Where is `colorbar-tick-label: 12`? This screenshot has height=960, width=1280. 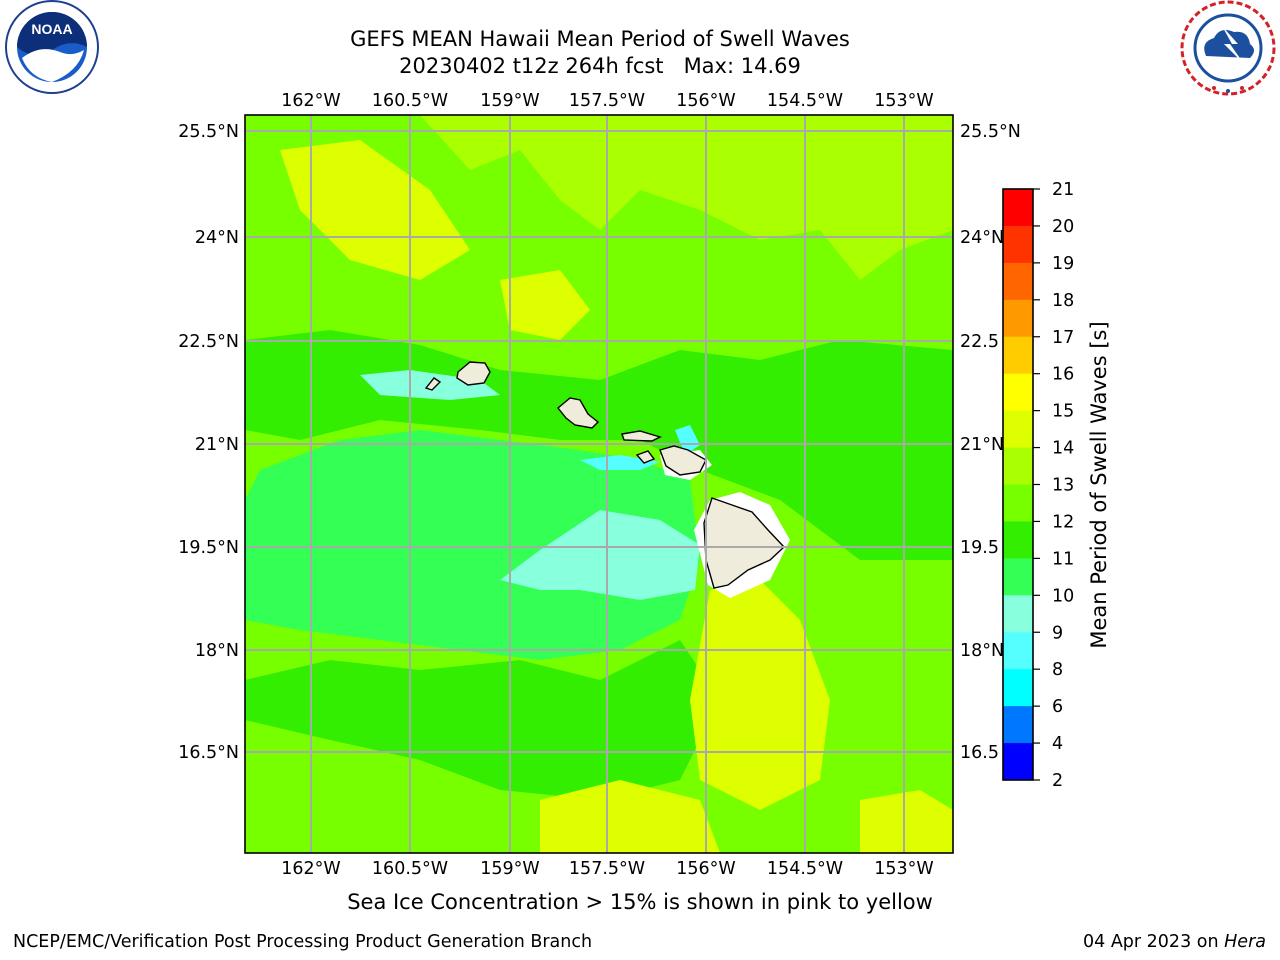
colorbar-tick-label: 12 is located at coordinates (1063, 522).